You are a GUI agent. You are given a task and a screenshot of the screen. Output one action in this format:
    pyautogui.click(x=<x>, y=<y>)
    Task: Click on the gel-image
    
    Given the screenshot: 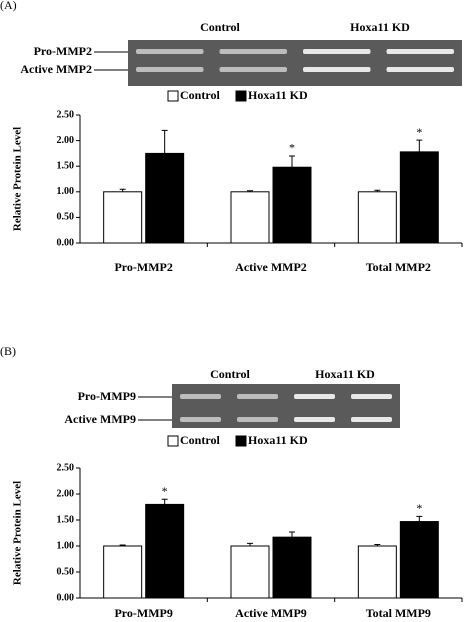 What is the action you would take?
    pyautogui.click(x=295, y=63)
    